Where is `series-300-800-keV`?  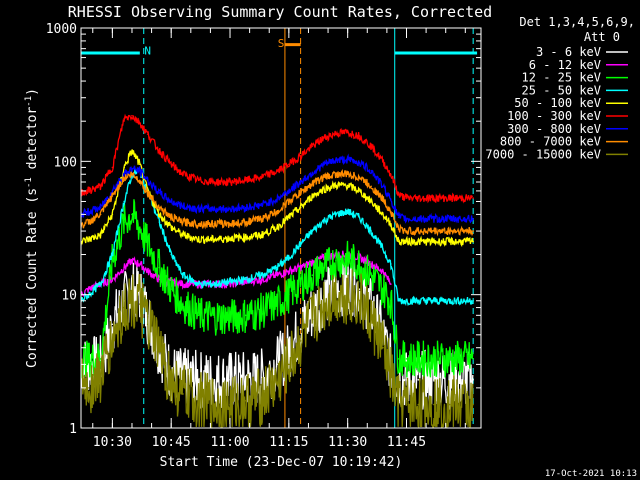
series-300-800-keV is located at coordinates (277, 188).